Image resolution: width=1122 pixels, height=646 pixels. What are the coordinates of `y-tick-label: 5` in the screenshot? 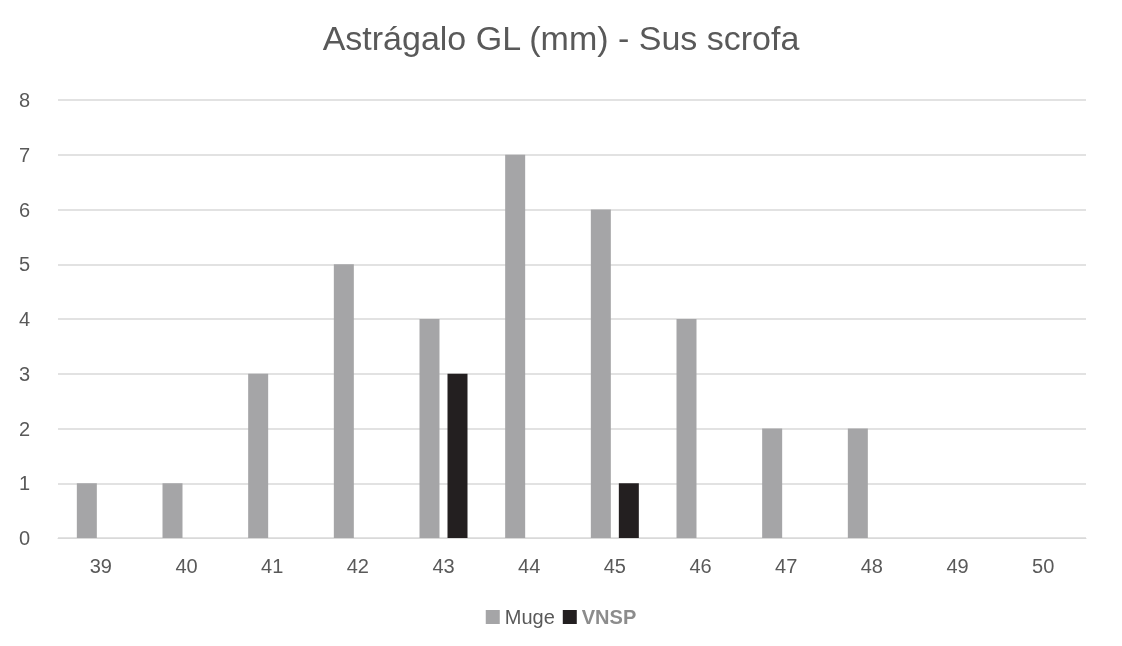 It's located at (24, 264).